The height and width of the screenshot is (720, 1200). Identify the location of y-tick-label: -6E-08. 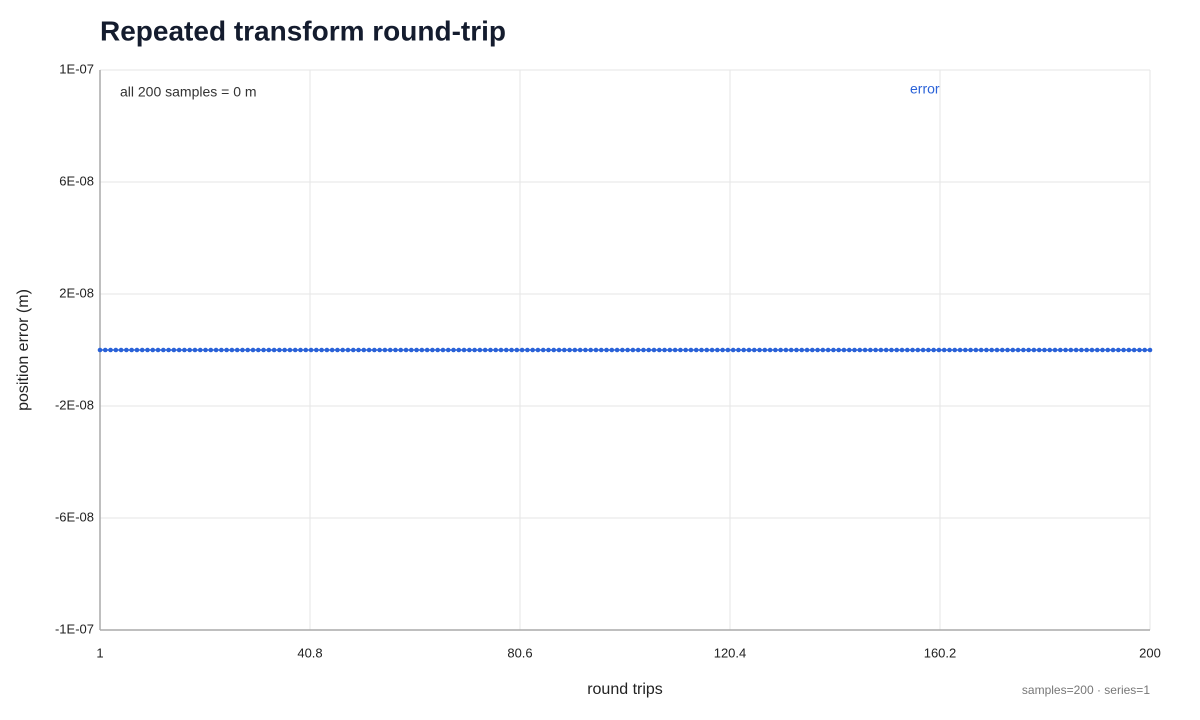
(74, 516).